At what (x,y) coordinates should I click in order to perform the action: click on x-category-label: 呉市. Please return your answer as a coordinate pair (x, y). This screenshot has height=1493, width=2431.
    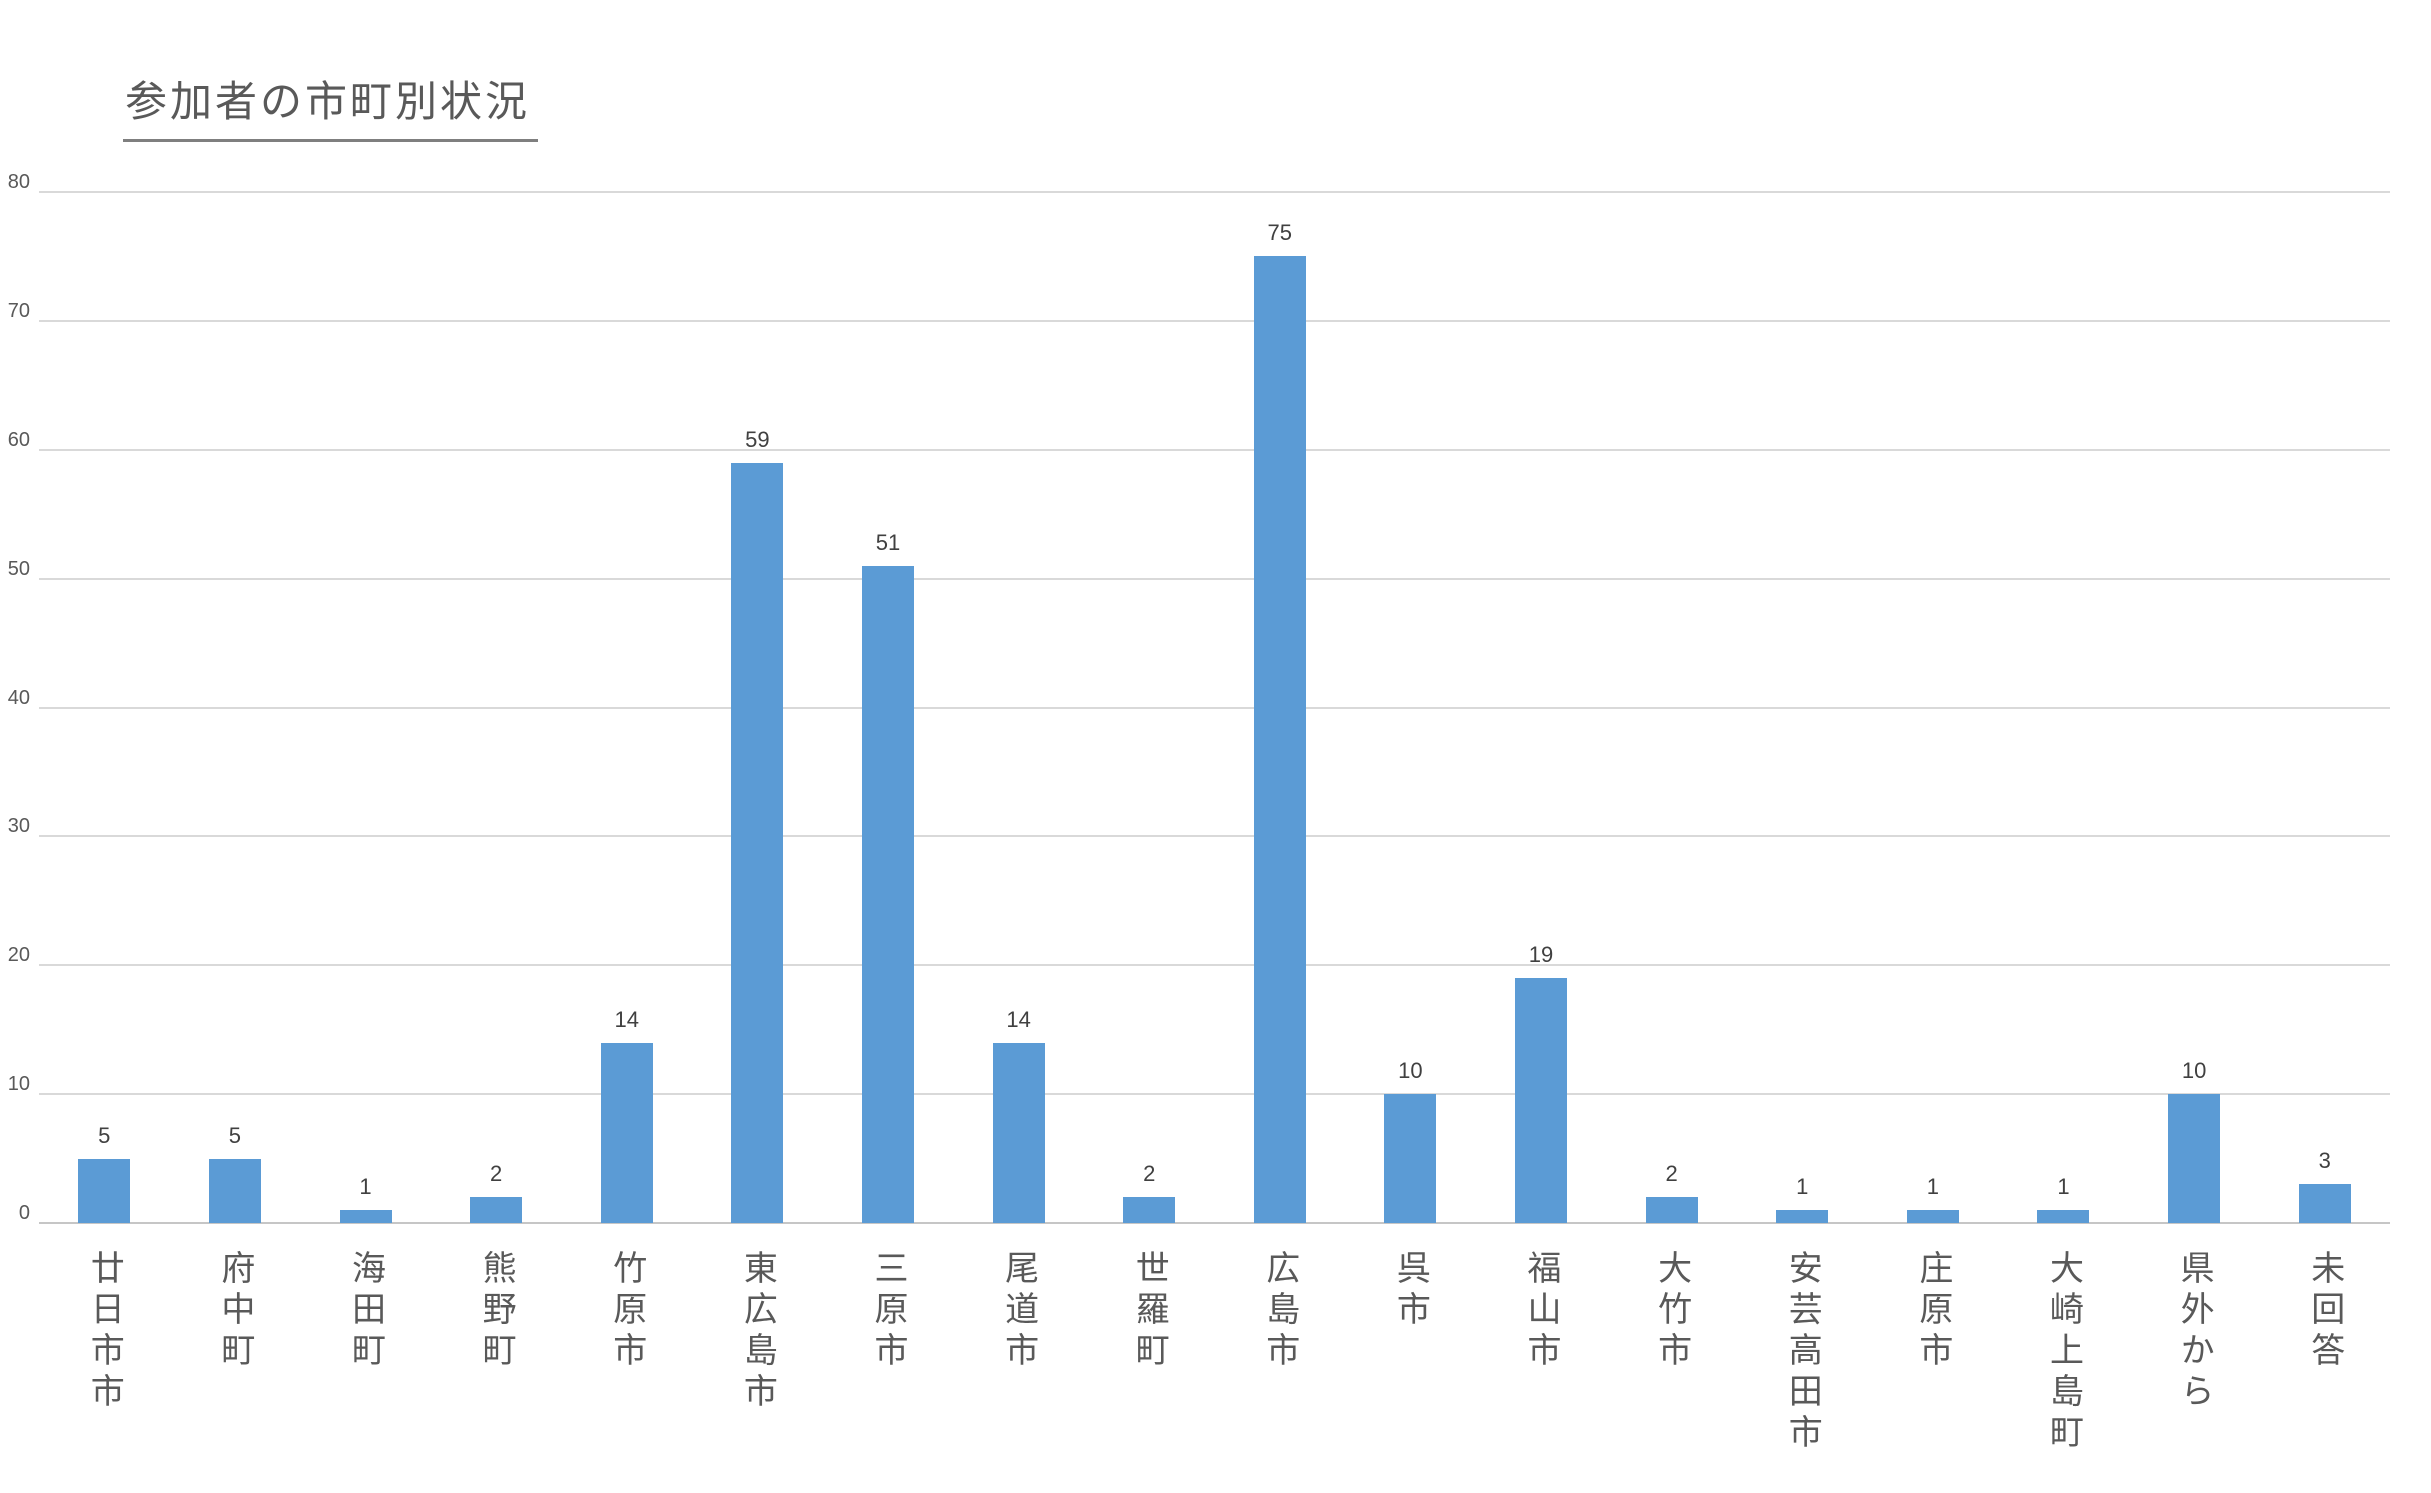
    Looking at the image, I should click on (1410, 1291).